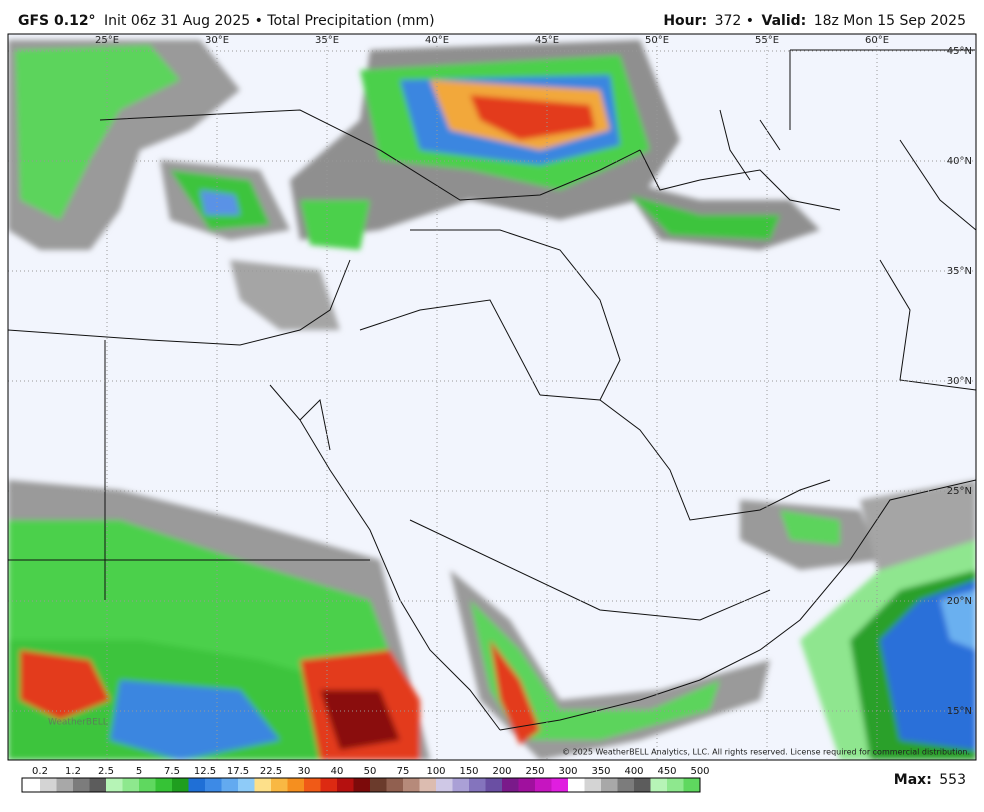  I want to click on colorbar-label: 22.5, so click(271, 771).